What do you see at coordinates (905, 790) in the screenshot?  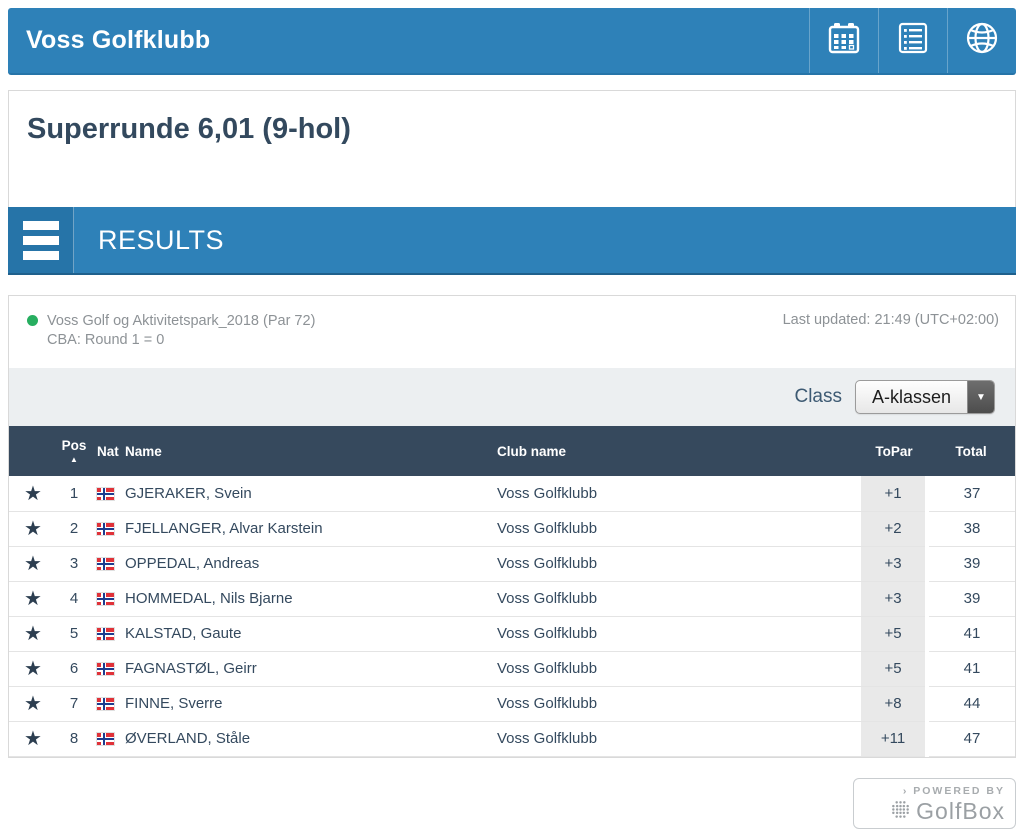 I see `chevron-right-icon: ›` at bounding box center [905, 790].